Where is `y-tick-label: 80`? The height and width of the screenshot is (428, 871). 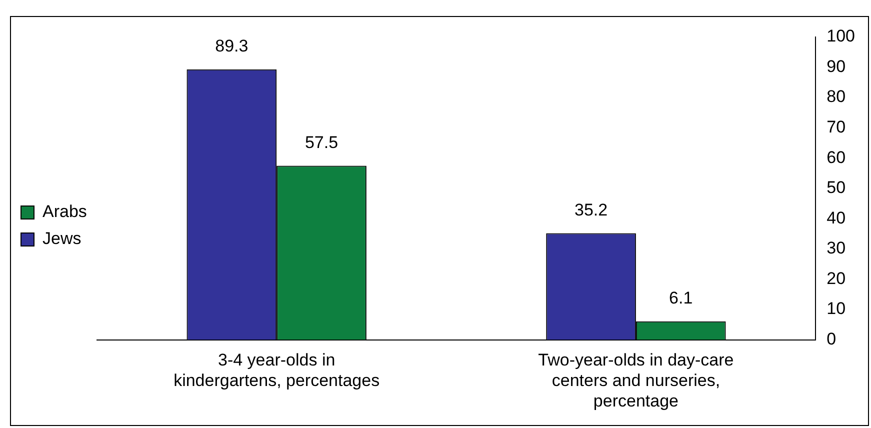
y-tick-label: 80 is located at coordinates (836, 96).